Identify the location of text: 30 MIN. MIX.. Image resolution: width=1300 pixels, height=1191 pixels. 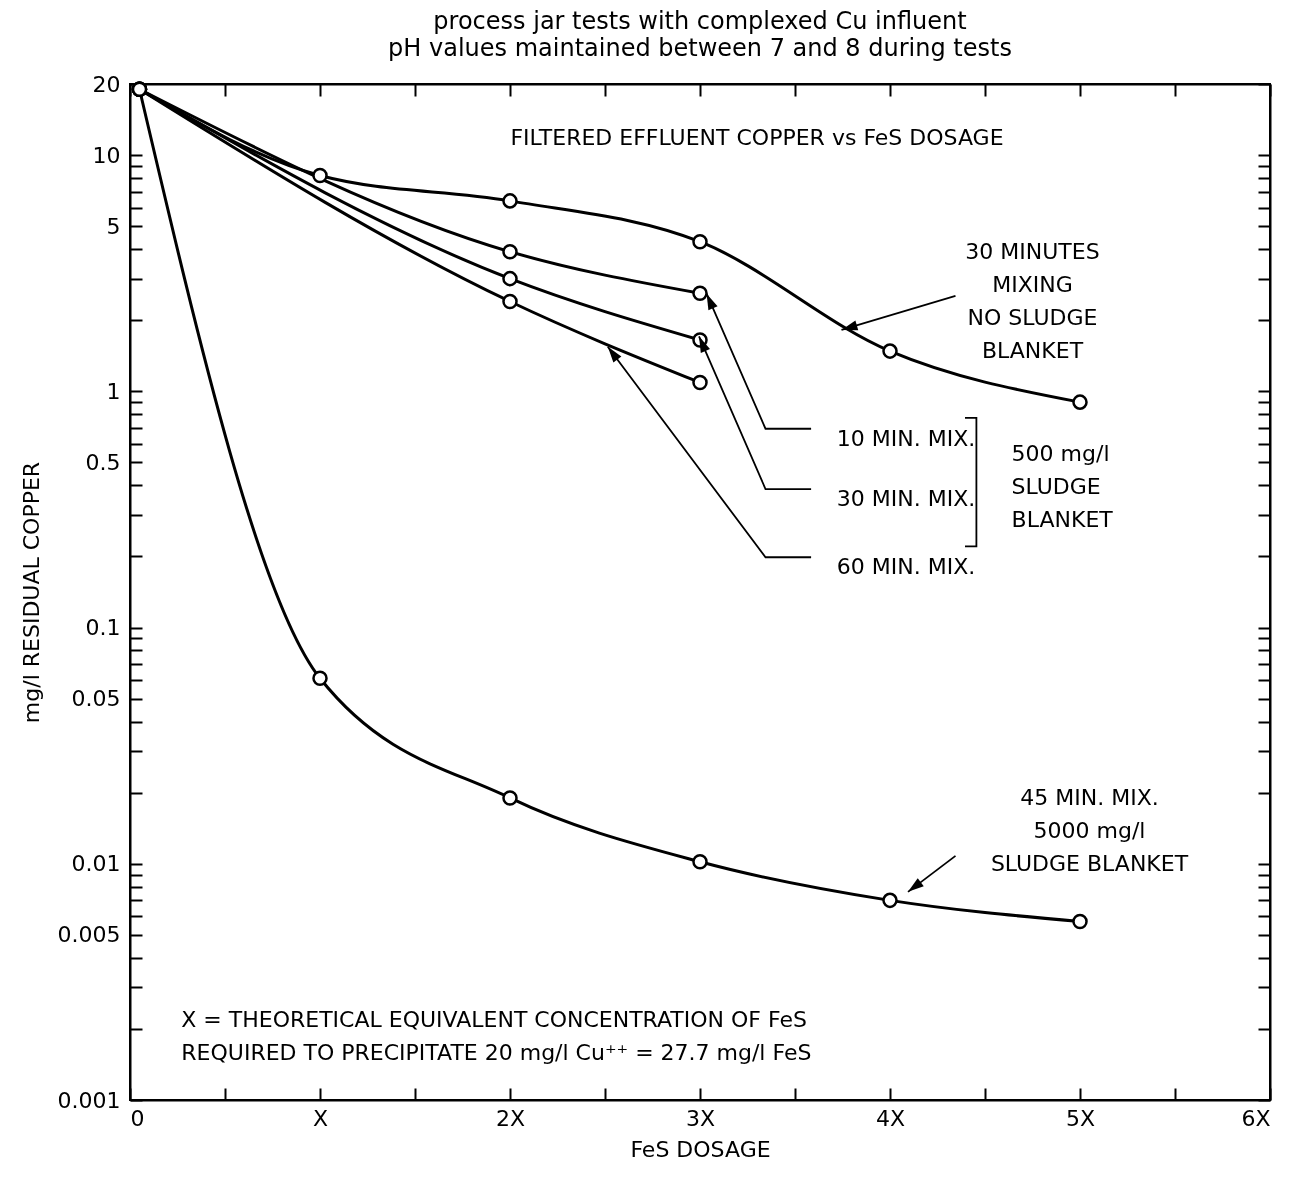
(906, 499).